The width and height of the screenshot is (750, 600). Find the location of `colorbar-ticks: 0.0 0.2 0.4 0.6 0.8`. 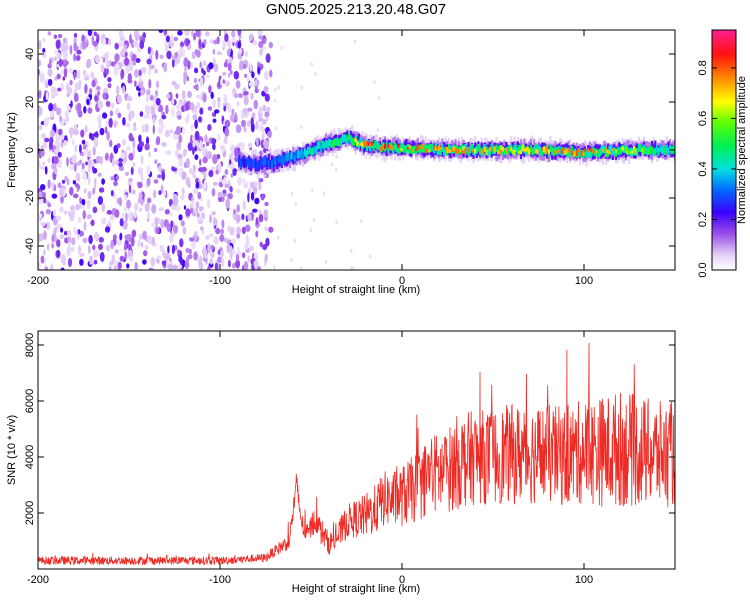

colorbar-ticks: 0.0 0.2 0.4 0.6 0.8 is located at coordinates (716, 169).